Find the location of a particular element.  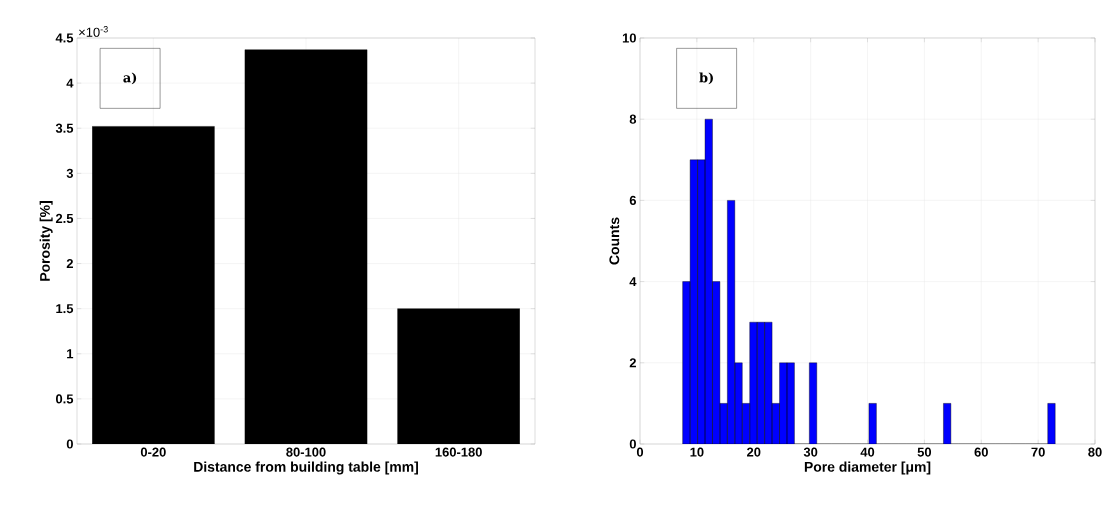

y-tick-label: 0.5 is located at coordinates (64, 399).